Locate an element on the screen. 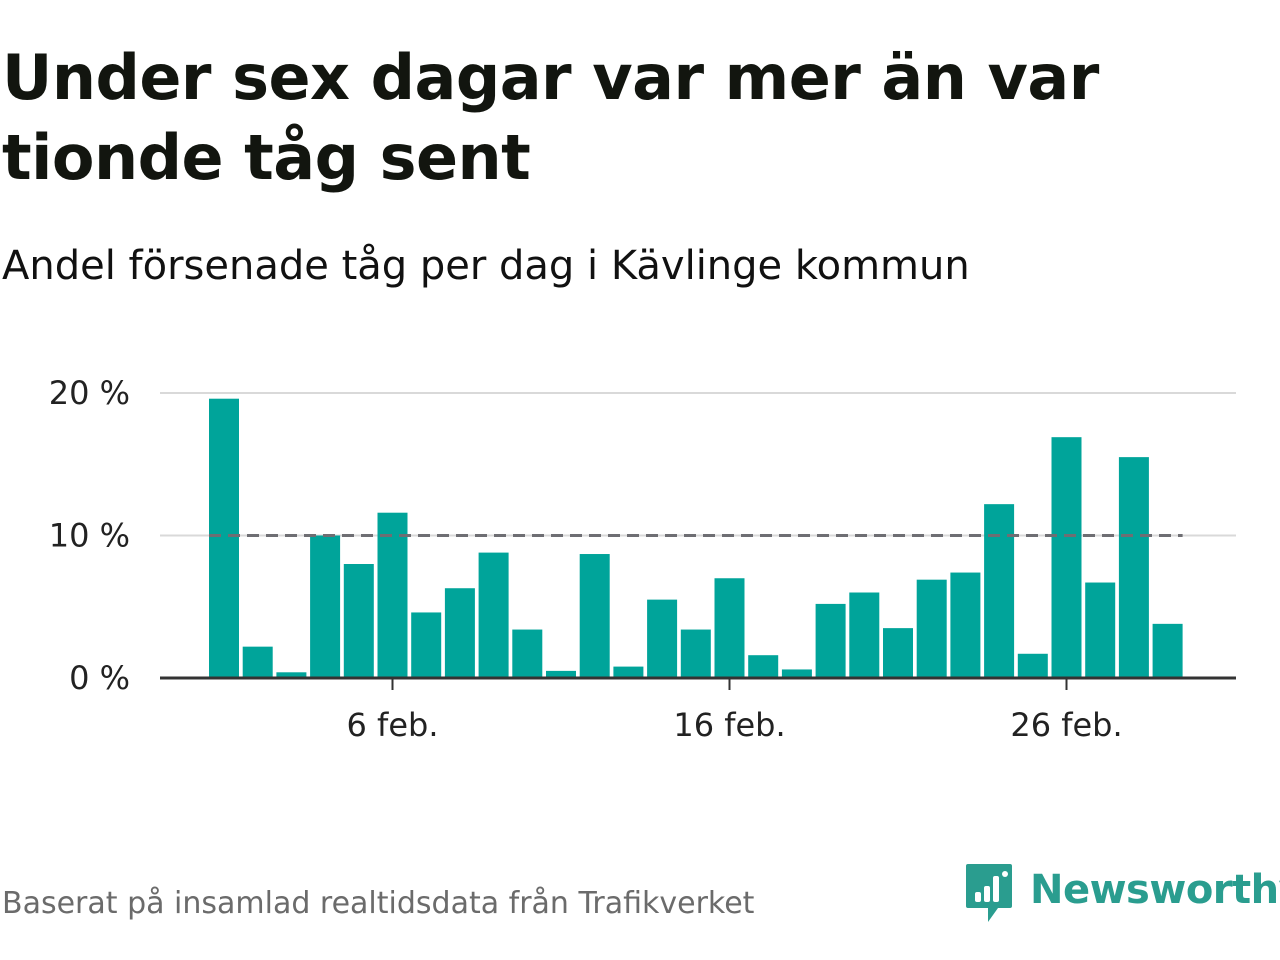 This screenshot has width=1280, height=960. brand: Newsworthy is located at coordinates (1122, 894).